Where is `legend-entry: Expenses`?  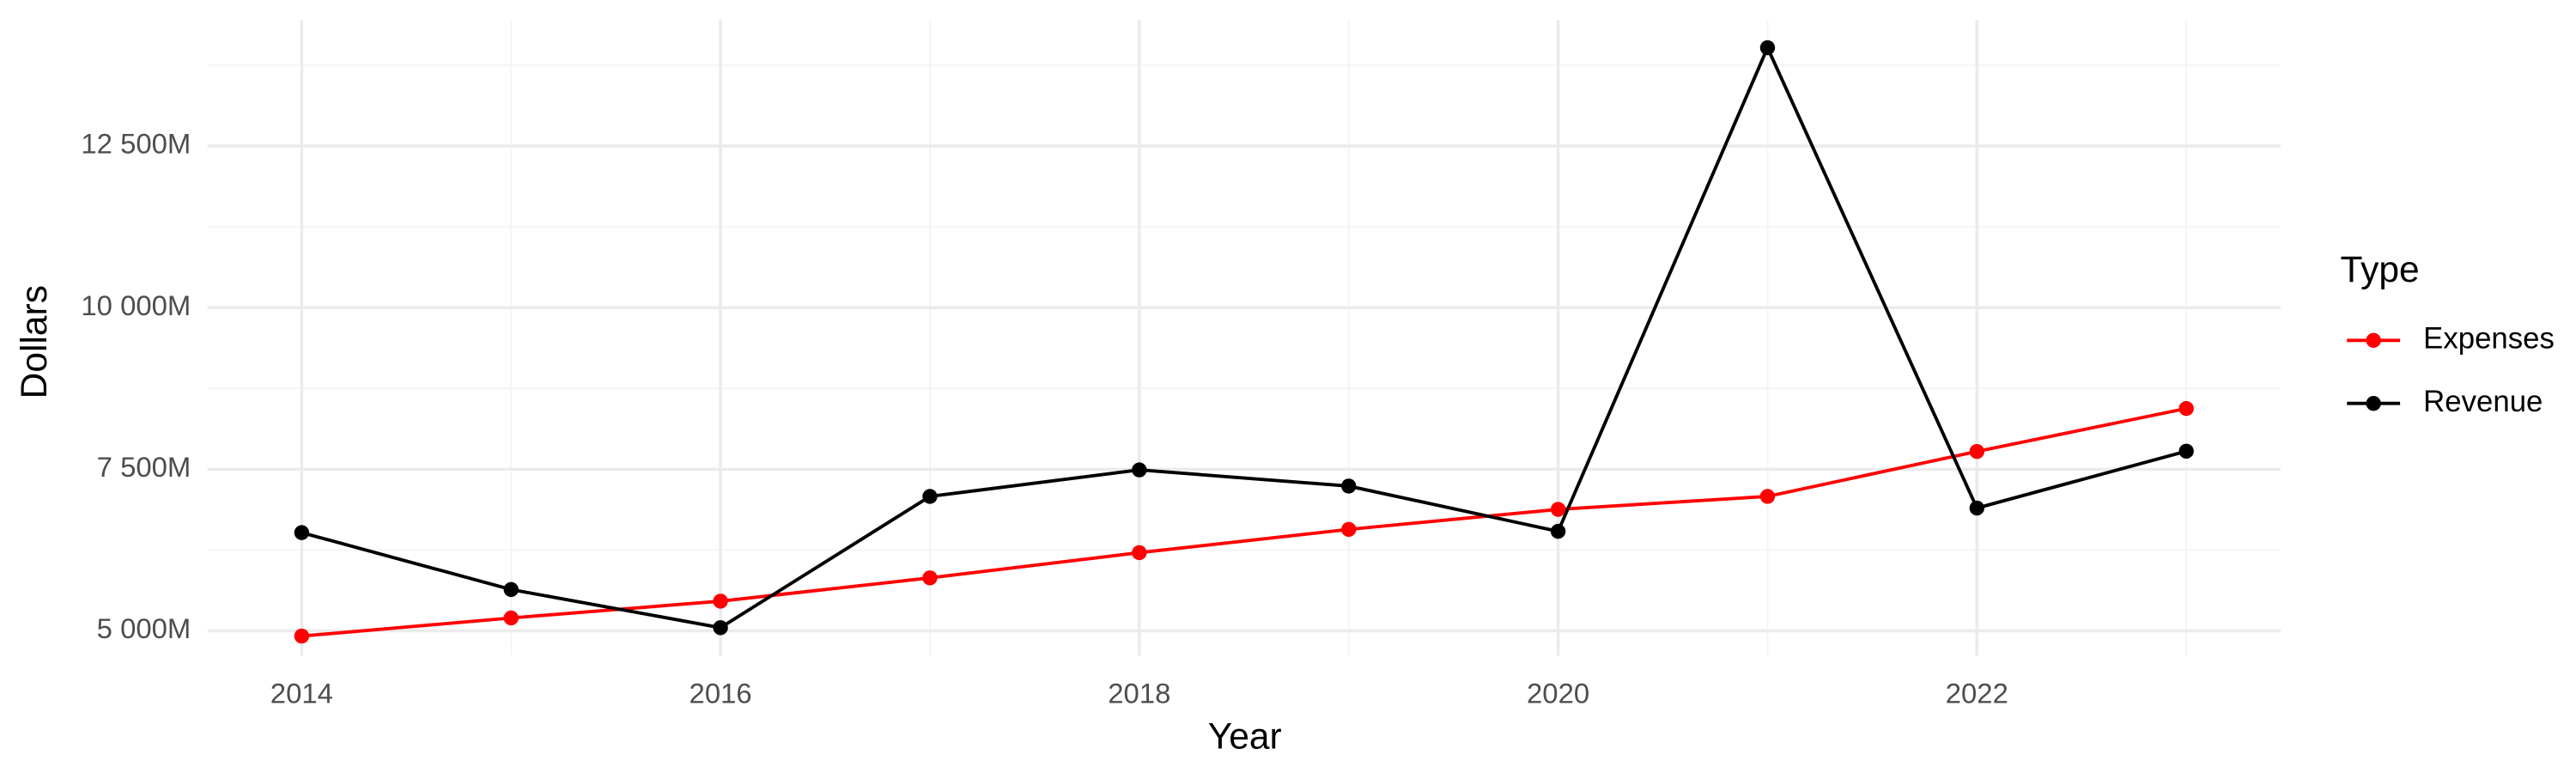
legend-entry: Expenses is located at coordinates (2451, 338).